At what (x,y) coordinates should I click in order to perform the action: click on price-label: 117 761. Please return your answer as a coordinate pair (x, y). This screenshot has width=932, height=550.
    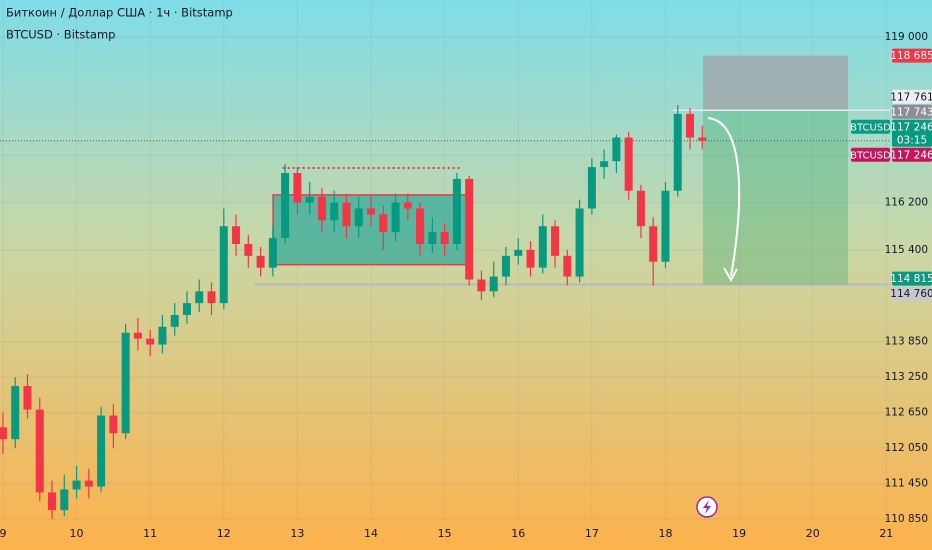
    Looking at the image, I should click on (911, 97).